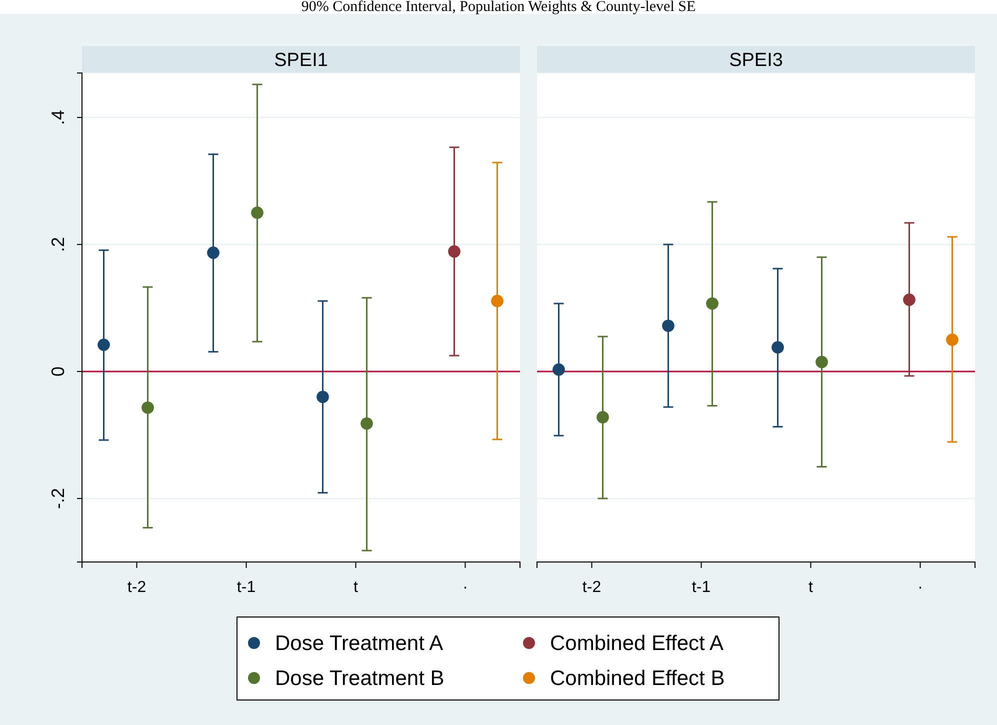  Describe the element at coordinates (756, 60) in the screenshot. I see `chart-title: SPEI3` at that location.